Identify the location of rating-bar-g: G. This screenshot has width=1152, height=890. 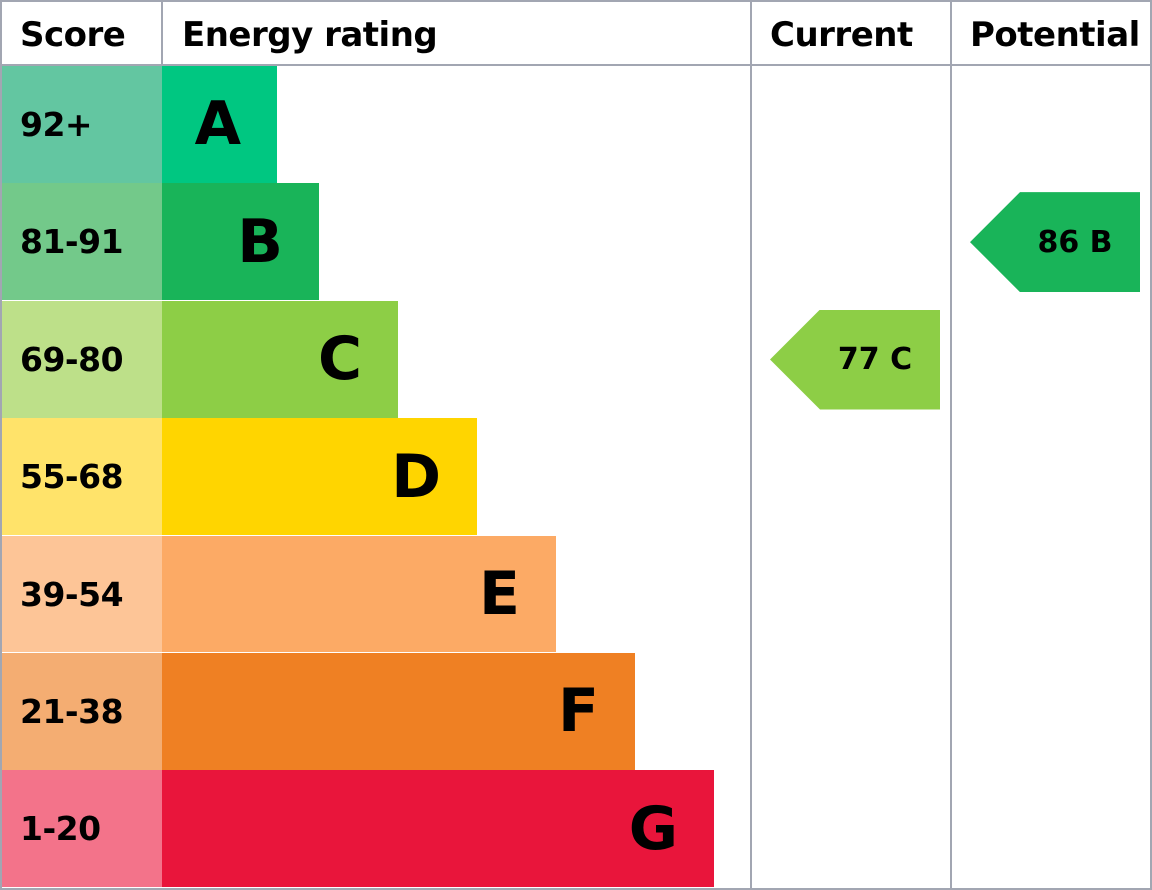
(438, 829).